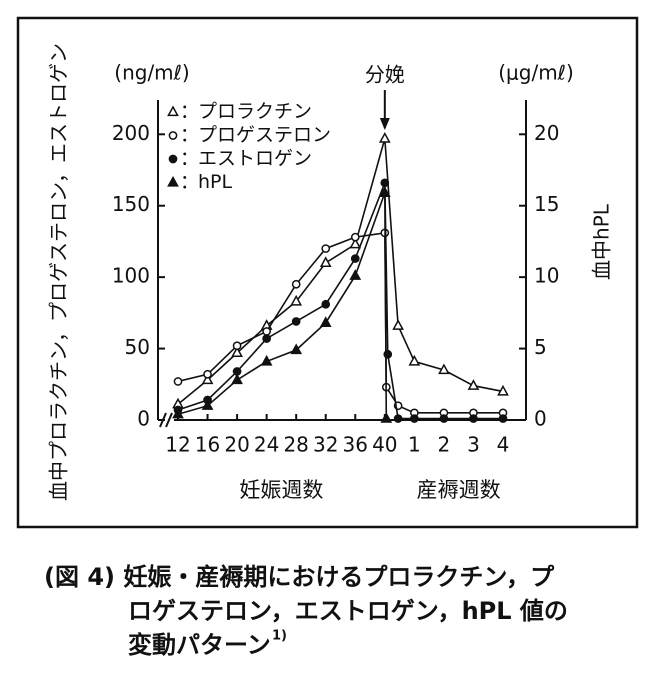 Image resolution: width=655 pixels, height=674 pixels. What do you see at coordinates (143, 419) in the screenshot?
I see `y-tick-label: 0` at bounding box center [143, 419].